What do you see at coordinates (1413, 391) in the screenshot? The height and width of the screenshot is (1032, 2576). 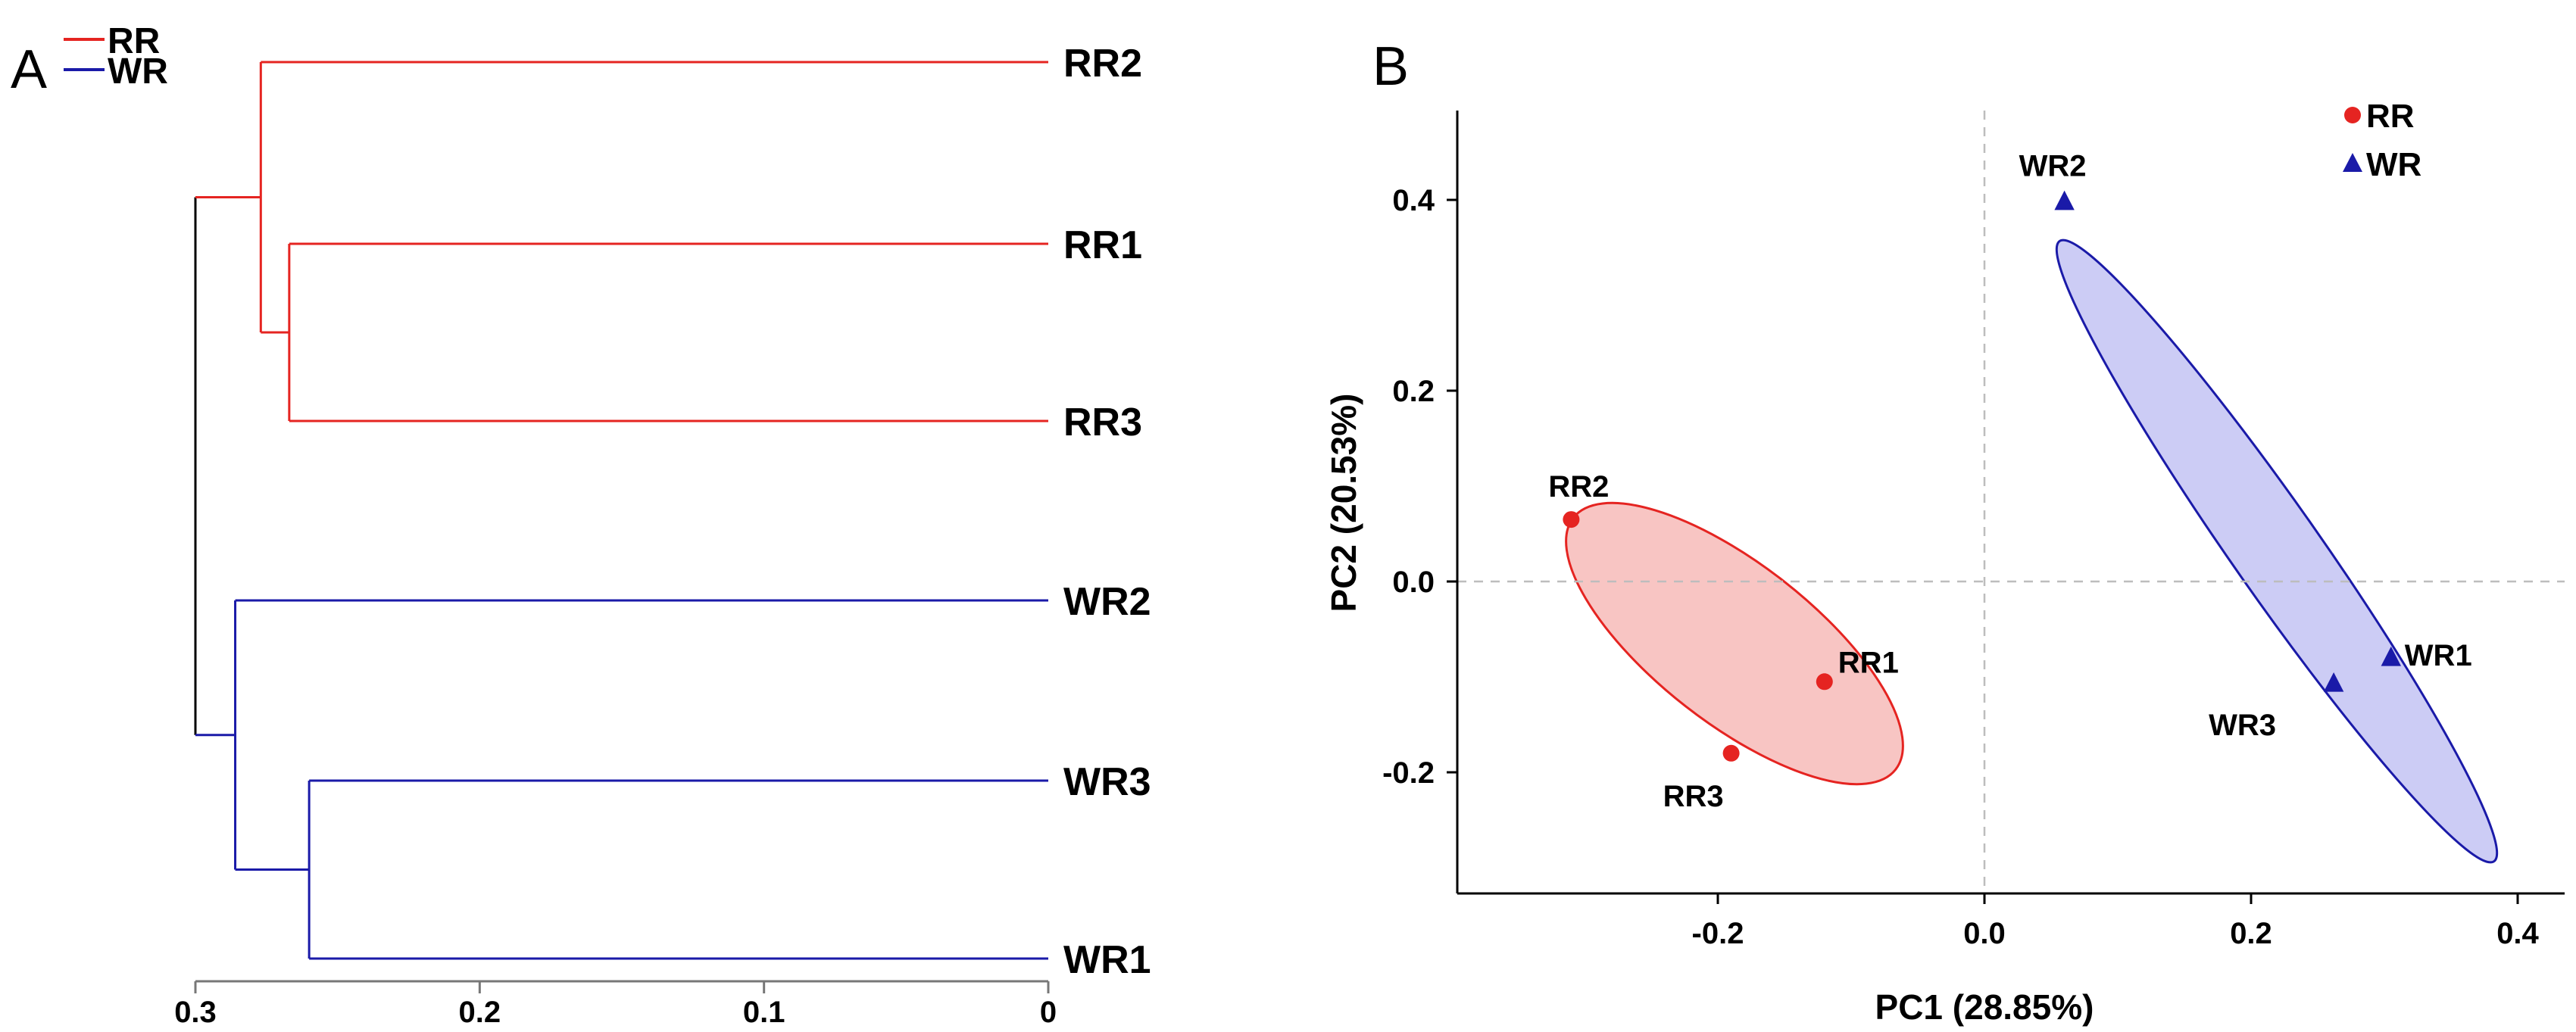 I see `y-axis-tick-label: 0.2` at bounding box center [1413, 391].